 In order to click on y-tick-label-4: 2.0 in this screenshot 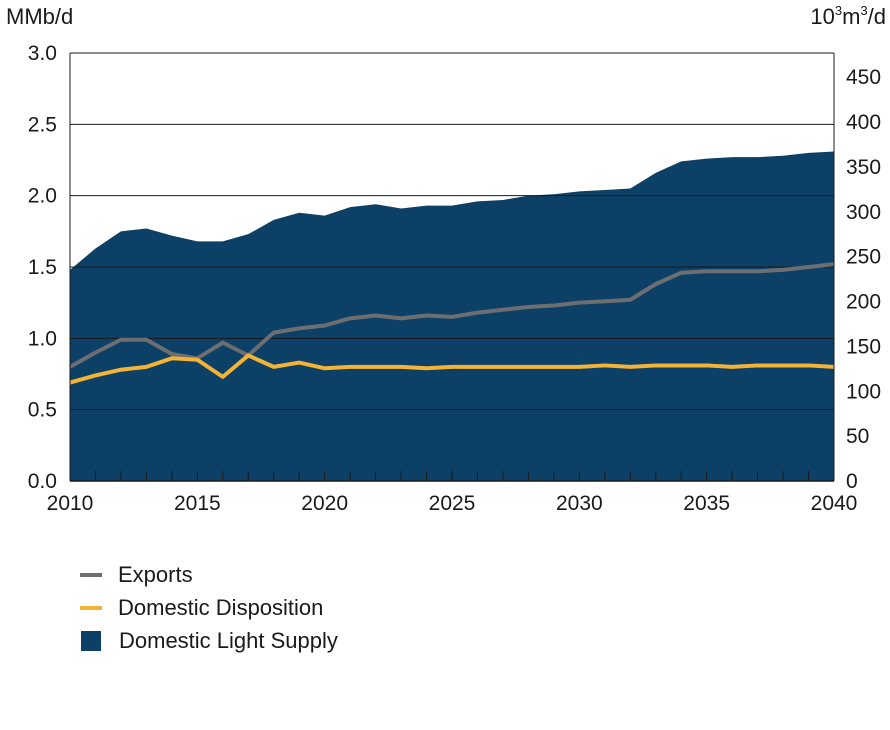, I will do `click(42, 196)`.